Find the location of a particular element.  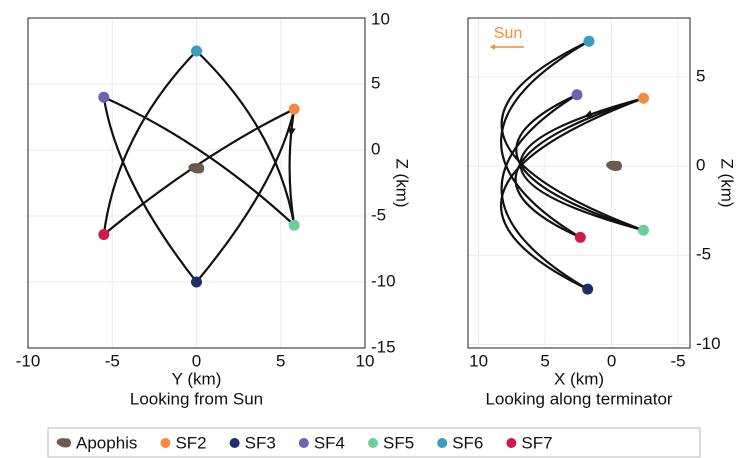

y-tick-label: 10 is located at coordinates (380, 18).